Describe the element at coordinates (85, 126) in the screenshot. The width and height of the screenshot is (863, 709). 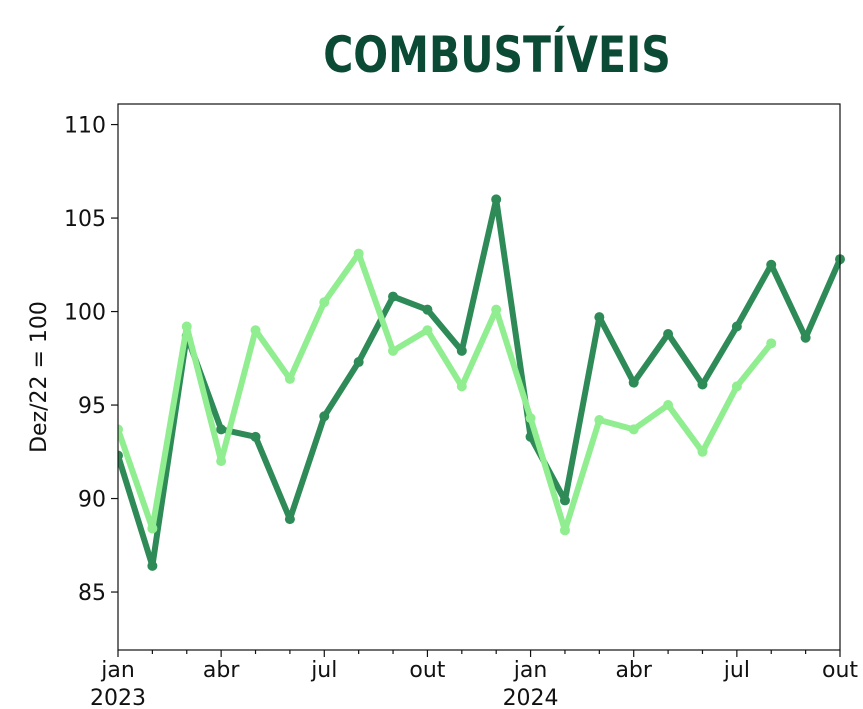
I see `y-tick-label: 110` at that location.